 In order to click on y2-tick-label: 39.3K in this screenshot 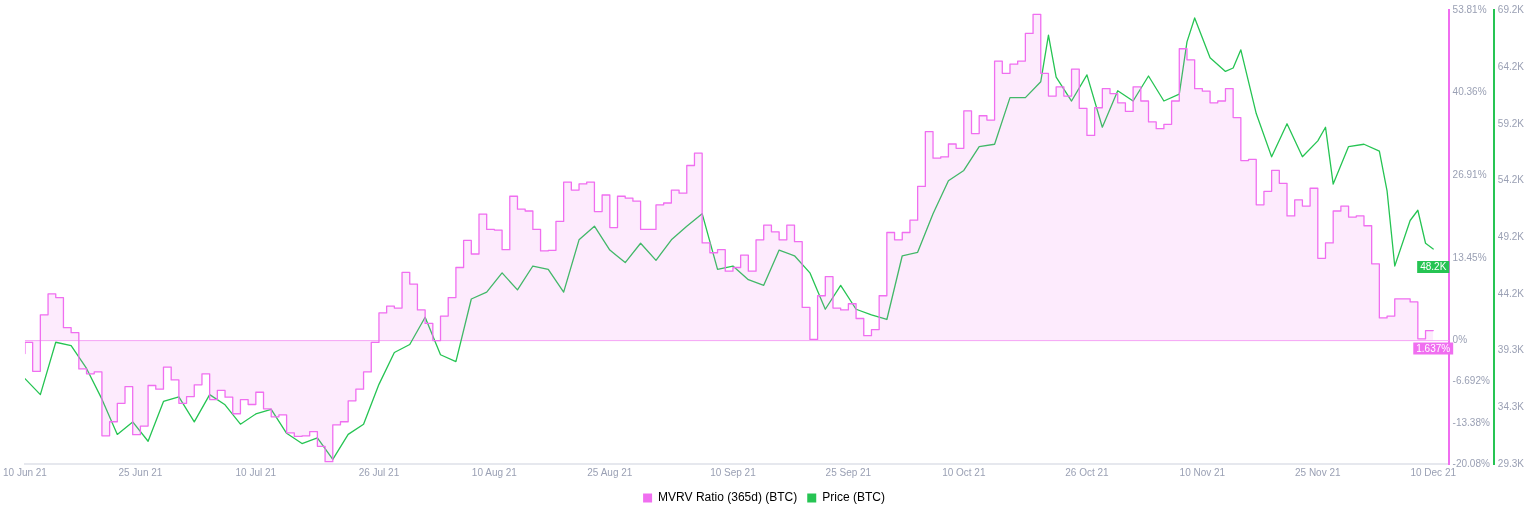, I will do `click(1511, 349)`.